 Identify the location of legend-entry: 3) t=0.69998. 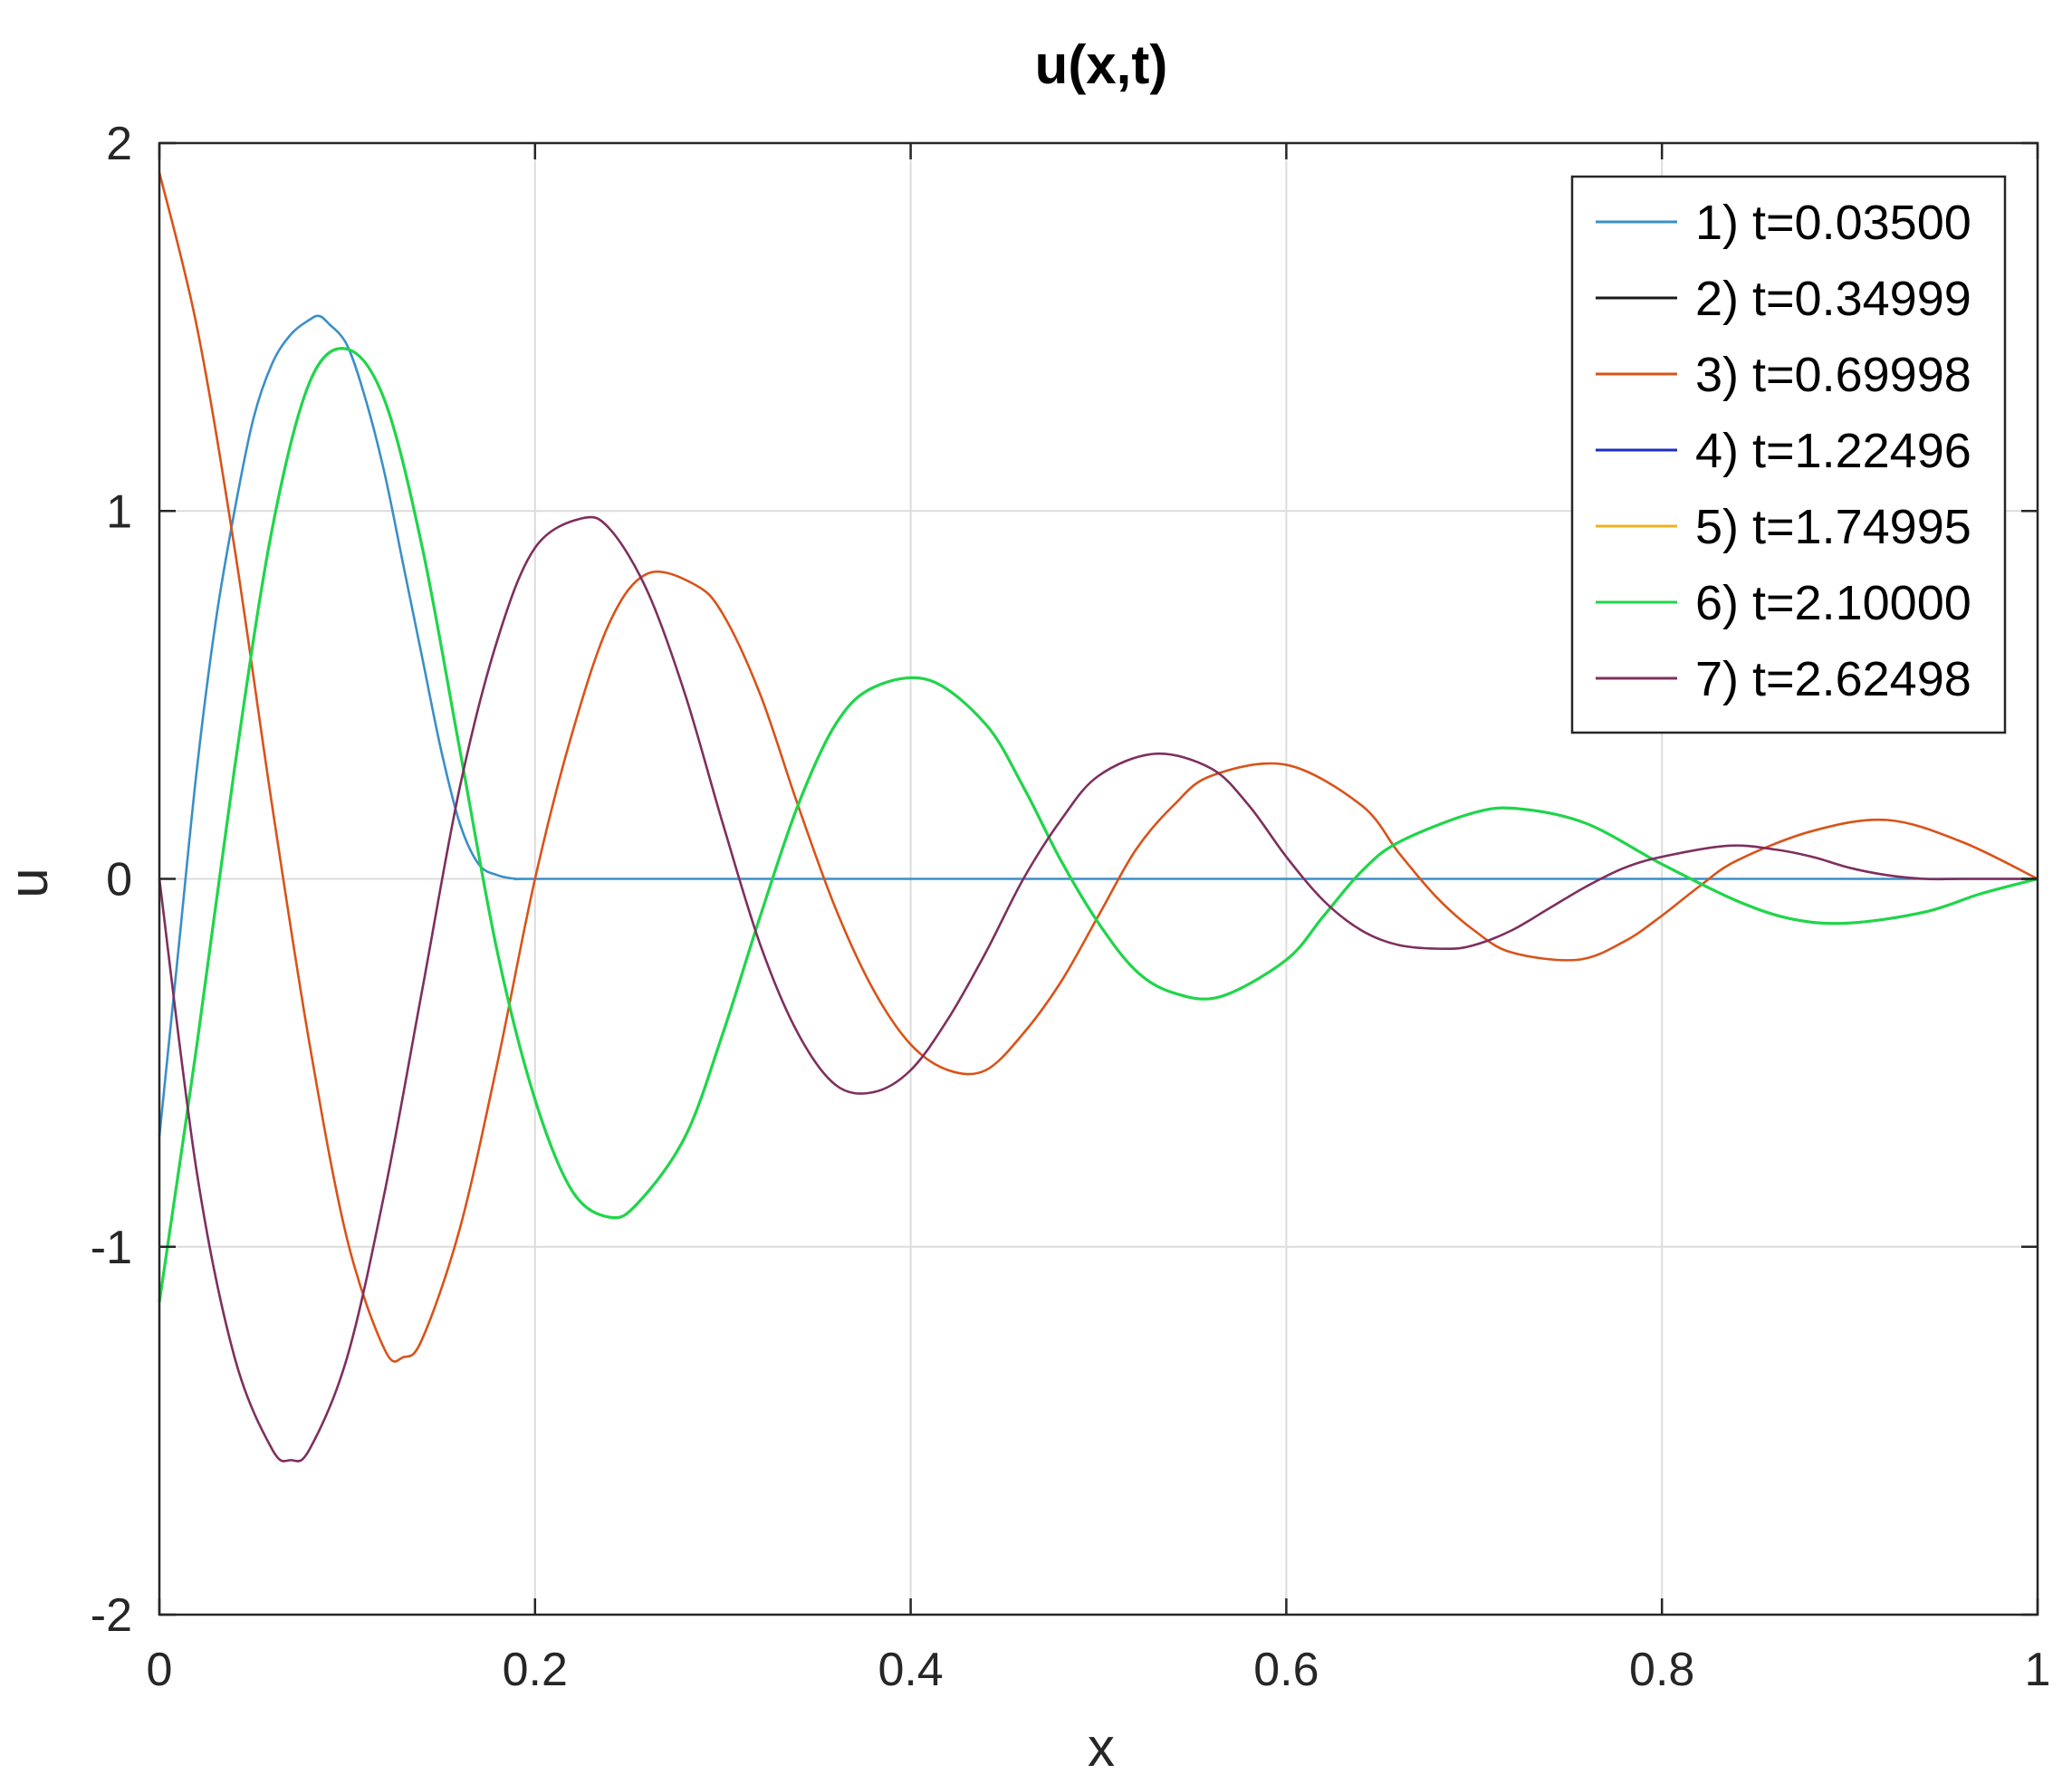
(1833, 375).